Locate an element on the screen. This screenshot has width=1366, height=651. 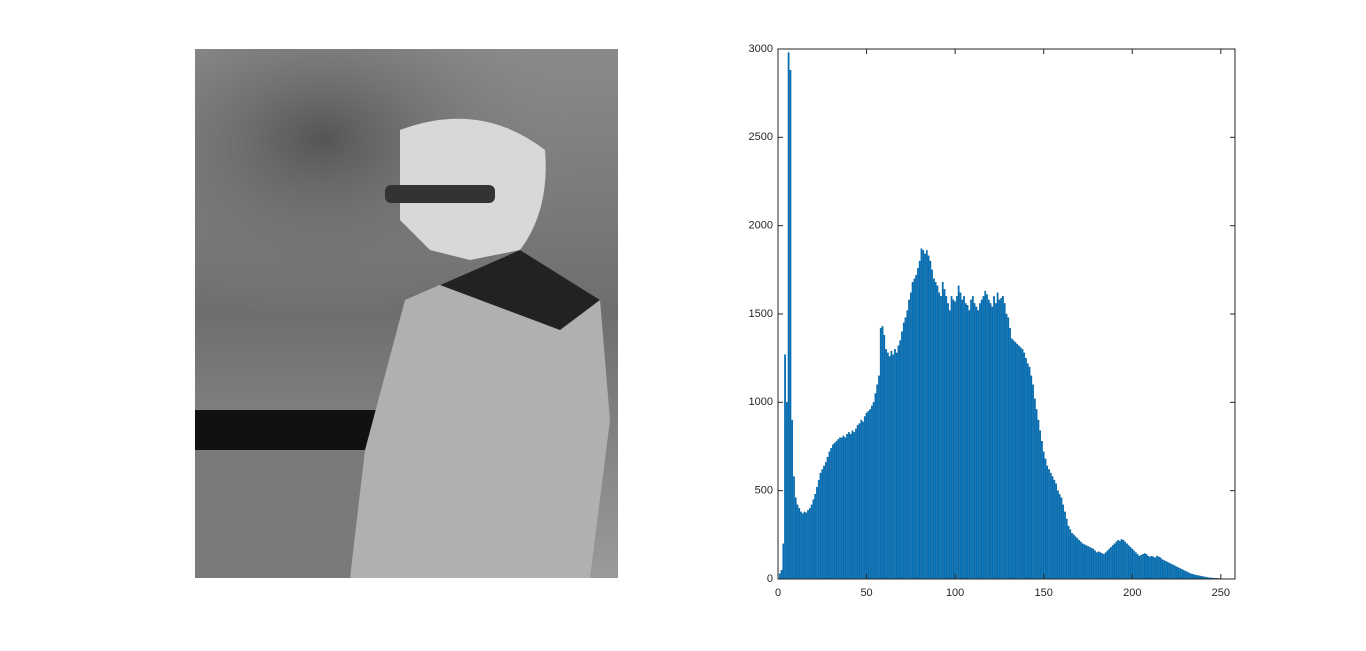
x-tick-label: 250 is located at coordinates (1221, 593).